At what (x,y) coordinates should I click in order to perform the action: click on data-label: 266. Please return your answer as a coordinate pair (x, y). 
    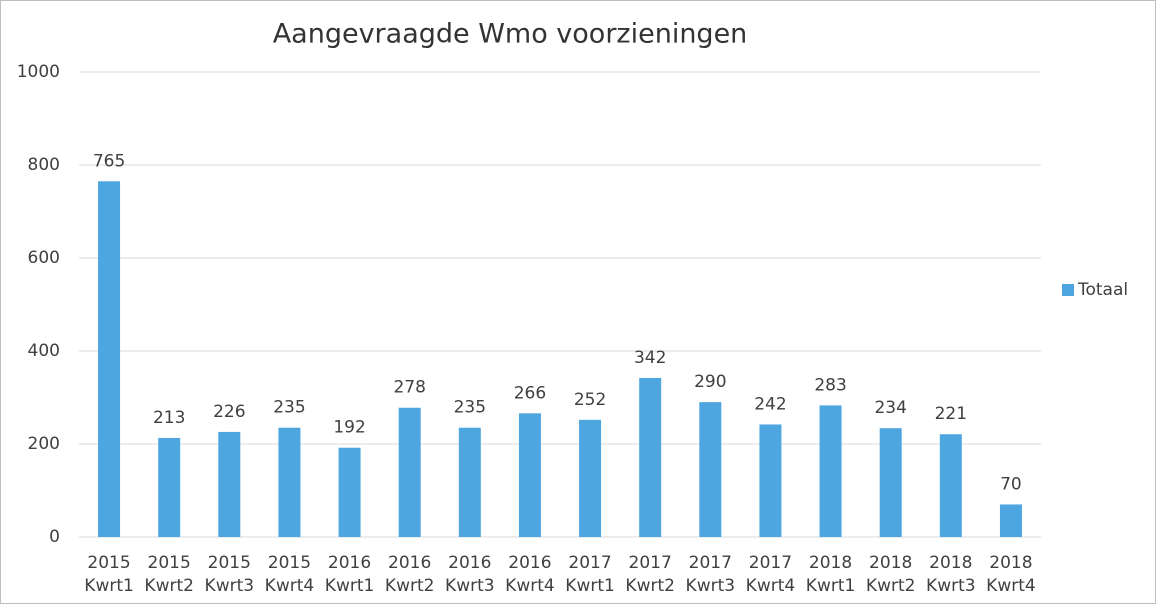
    Looking at the image, I should click on (530, 393).